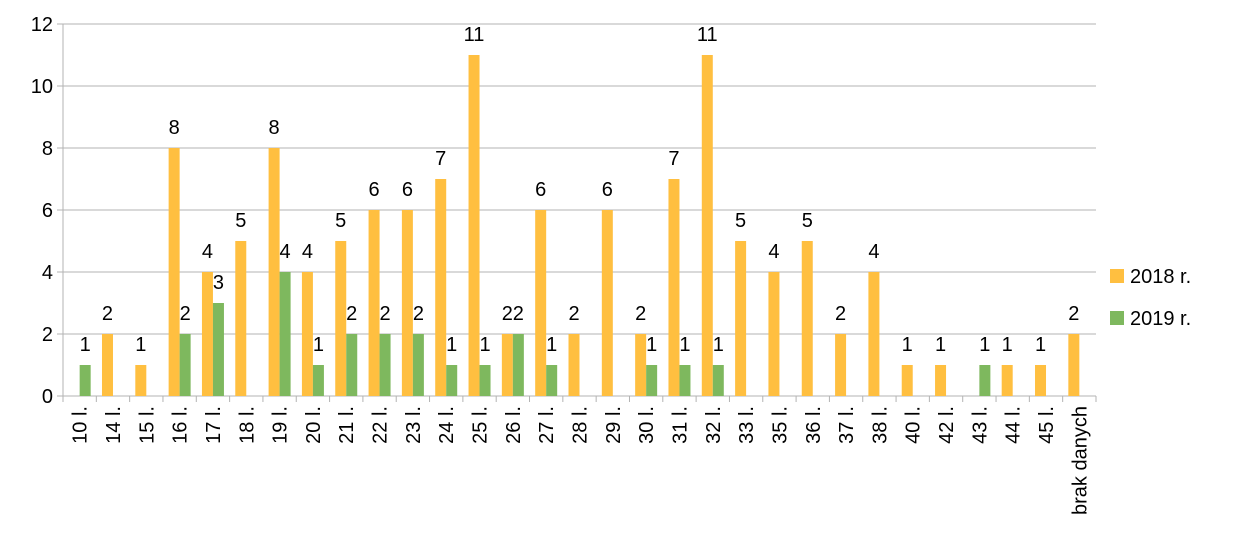 The image size is (1242, 557). Describe the element at coordinates (81, 425) in the screenshot. I see `x-tick-label: 10 l.` at that location.